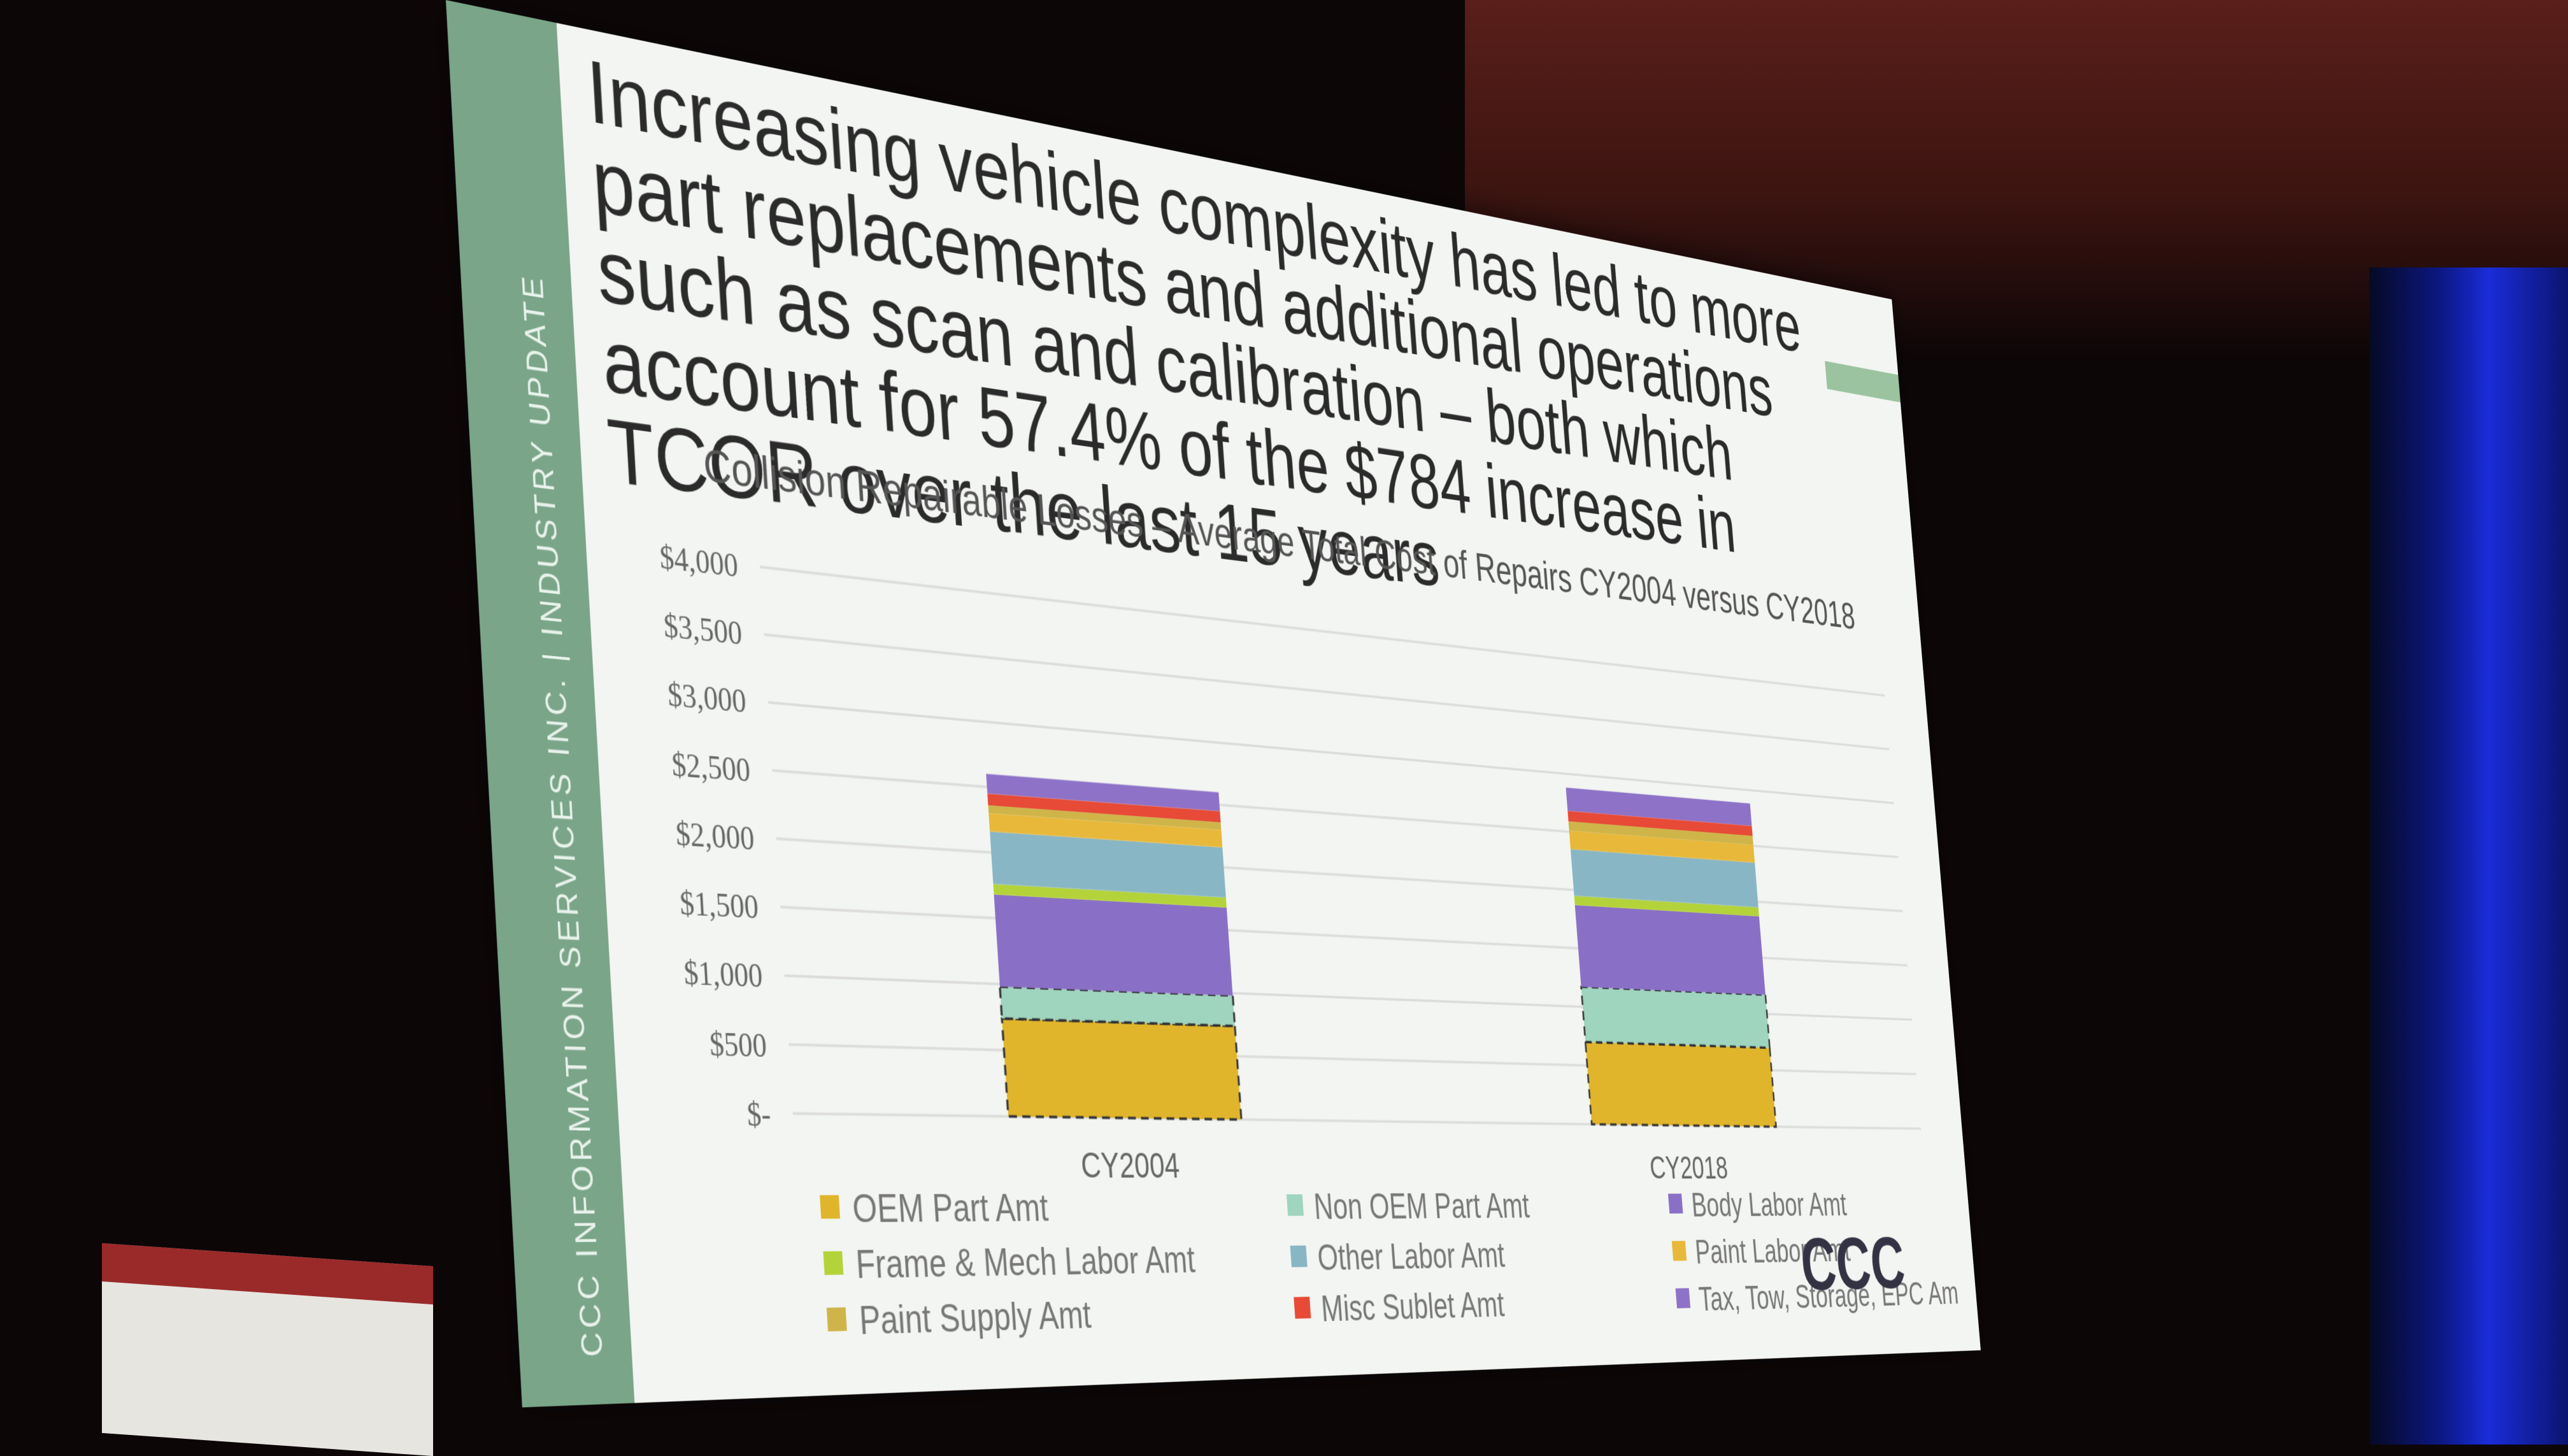 This screenshot has height=1456, width=2568. What do you see at coordinates (737, 1044) in the screenshot?
I see `y-tick-label: $500` at bounding box center [737, 1044].